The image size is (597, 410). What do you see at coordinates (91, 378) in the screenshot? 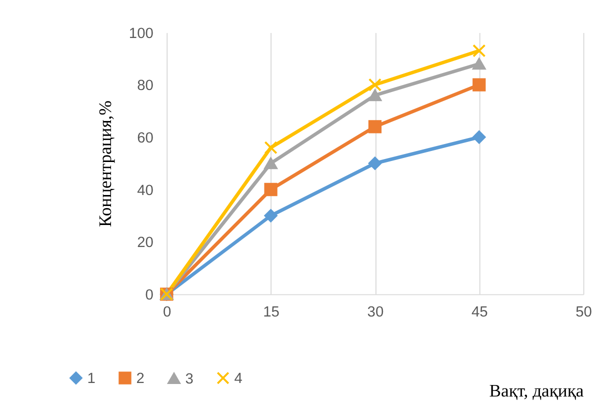
I see `legend-label: 1` at bounding box center [91, 378].